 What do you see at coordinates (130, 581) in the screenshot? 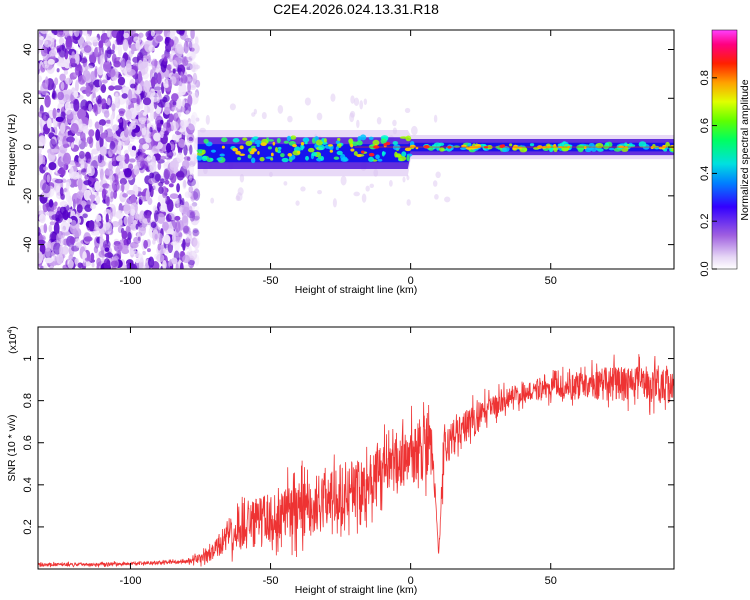
I see `snr-xtick-label: -100` at bounding box center [130, 581].